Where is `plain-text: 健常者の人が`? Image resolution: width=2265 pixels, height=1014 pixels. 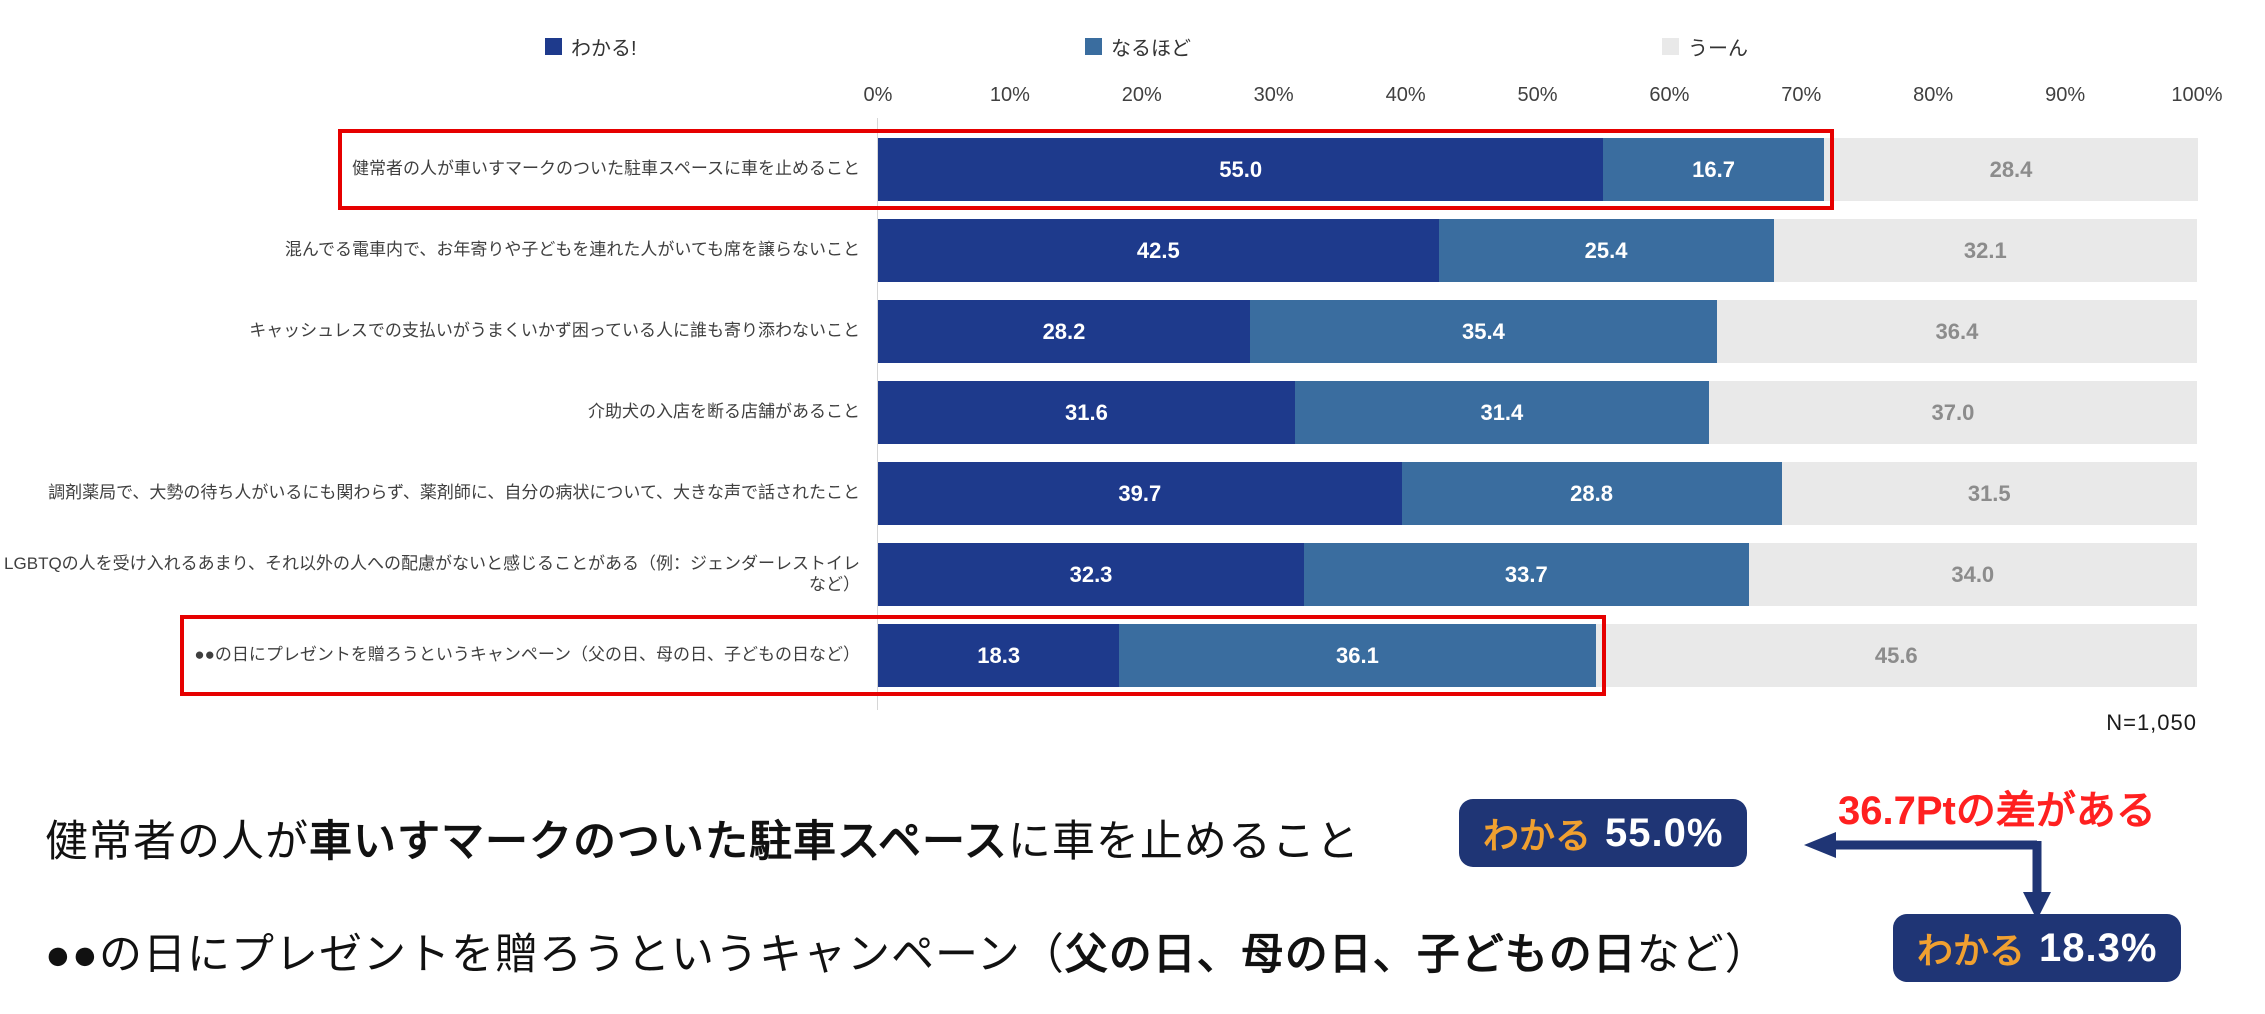 plain-text: 健常者の人が is located at coordinates (177, 842).